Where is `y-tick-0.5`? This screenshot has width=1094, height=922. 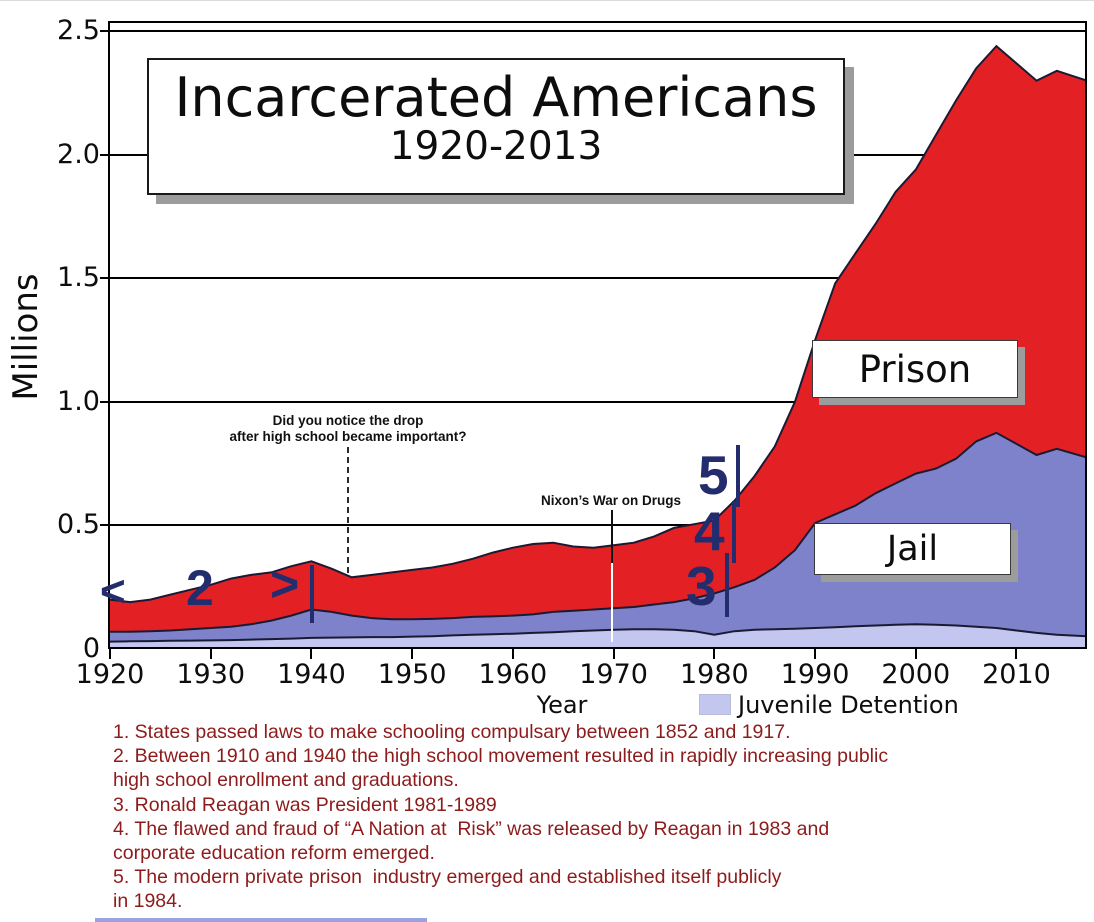
y-tick-0.5 is located at coordinates (104, 525).